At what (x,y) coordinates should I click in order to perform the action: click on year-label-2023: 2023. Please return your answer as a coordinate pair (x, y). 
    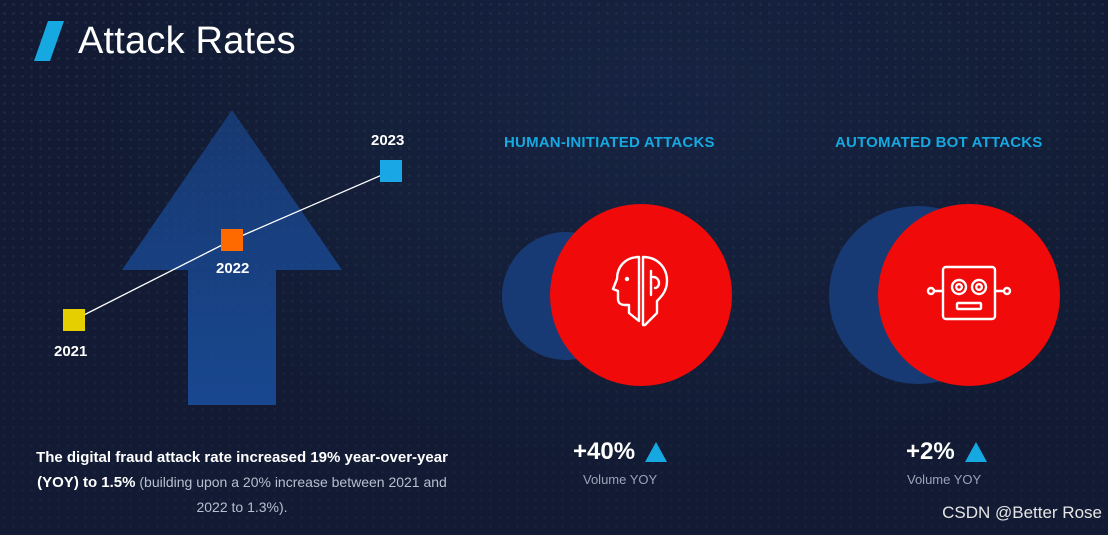
    Looking at the image, I should click on (388, 140).